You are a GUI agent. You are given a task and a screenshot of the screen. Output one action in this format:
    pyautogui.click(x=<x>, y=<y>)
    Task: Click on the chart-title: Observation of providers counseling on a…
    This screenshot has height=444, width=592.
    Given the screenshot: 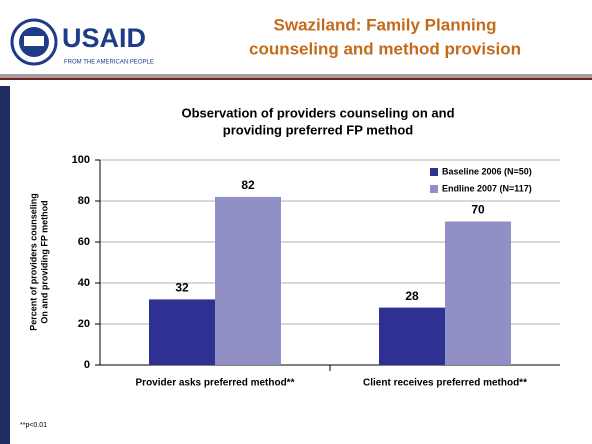 What is the action you would take?
    pyautogui.click(x=317, y=112)
    